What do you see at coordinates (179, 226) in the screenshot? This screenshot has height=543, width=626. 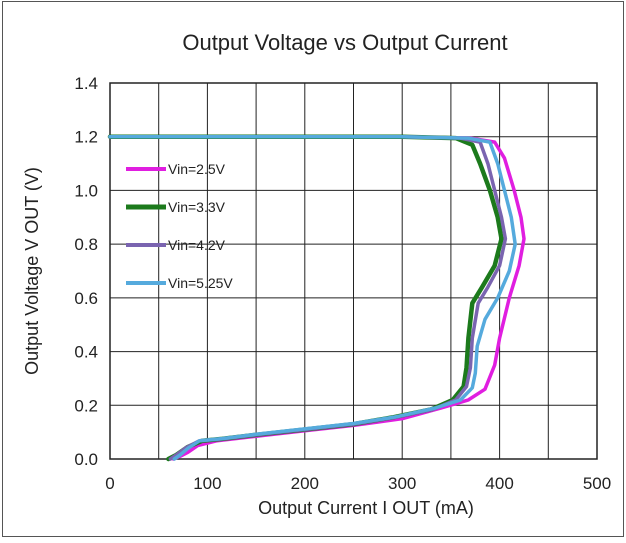 I see `legend: Vin=2.5V Vin=3.3V Vin=4.2V Vin=5.25V` at bounding box center [179, 226].